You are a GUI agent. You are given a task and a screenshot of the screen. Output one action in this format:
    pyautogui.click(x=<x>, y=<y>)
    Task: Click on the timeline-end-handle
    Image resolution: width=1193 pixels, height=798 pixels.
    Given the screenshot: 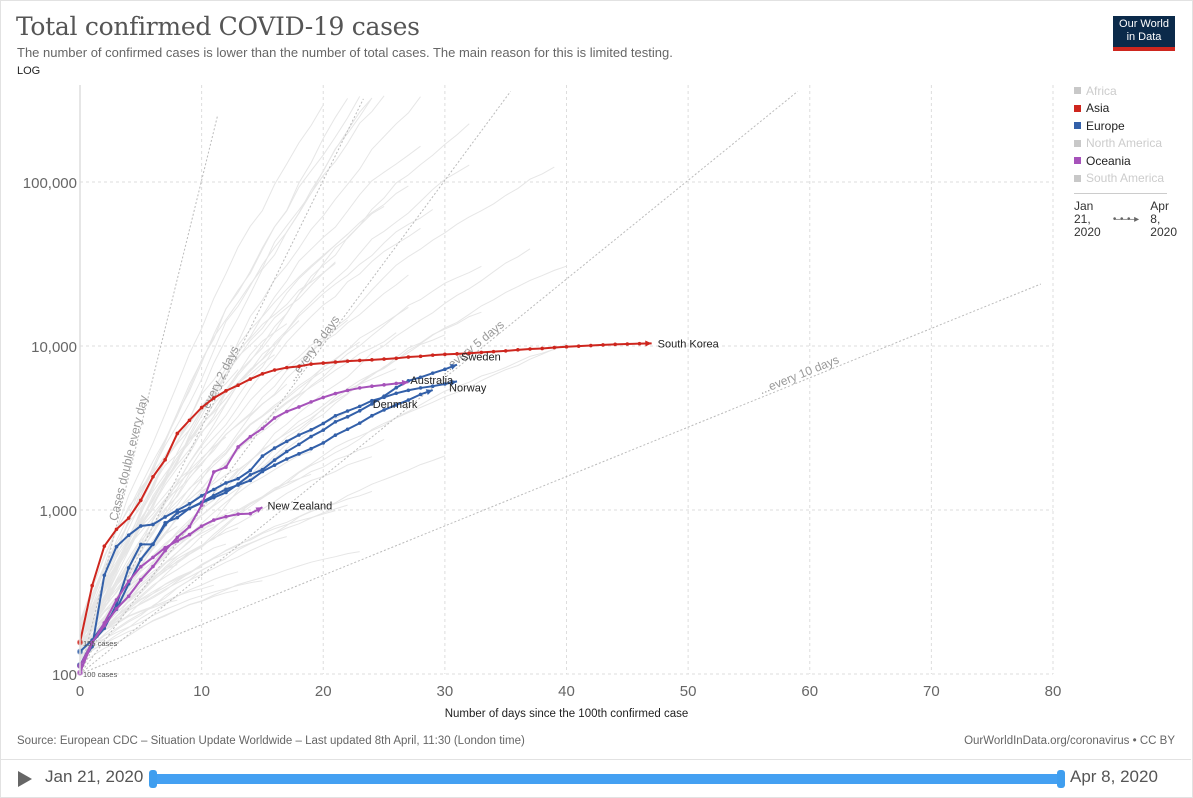 What is the action you would take?
    pyautogui.click(x=1061, y=779)
    